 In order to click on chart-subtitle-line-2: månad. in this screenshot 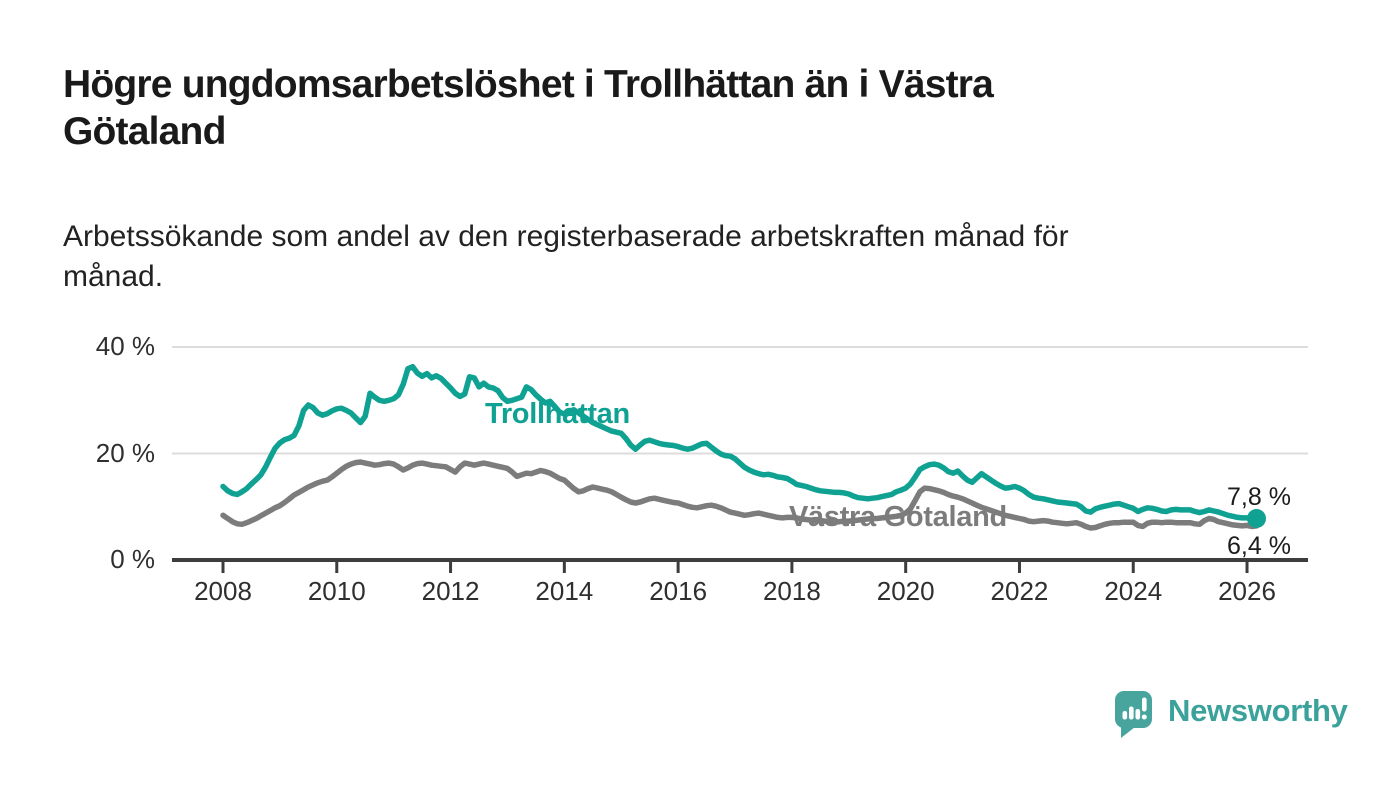, I will do `click(113, 276)`.